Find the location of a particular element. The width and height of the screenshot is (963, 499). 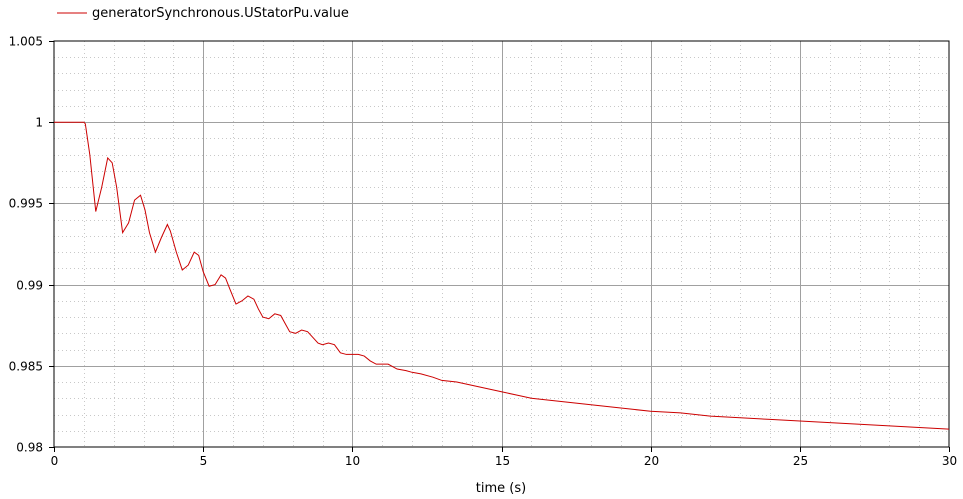

y-tick-labels: 0.98 0.985 0.99 0.995 1 1.005 is located at coordinates (26, 245).